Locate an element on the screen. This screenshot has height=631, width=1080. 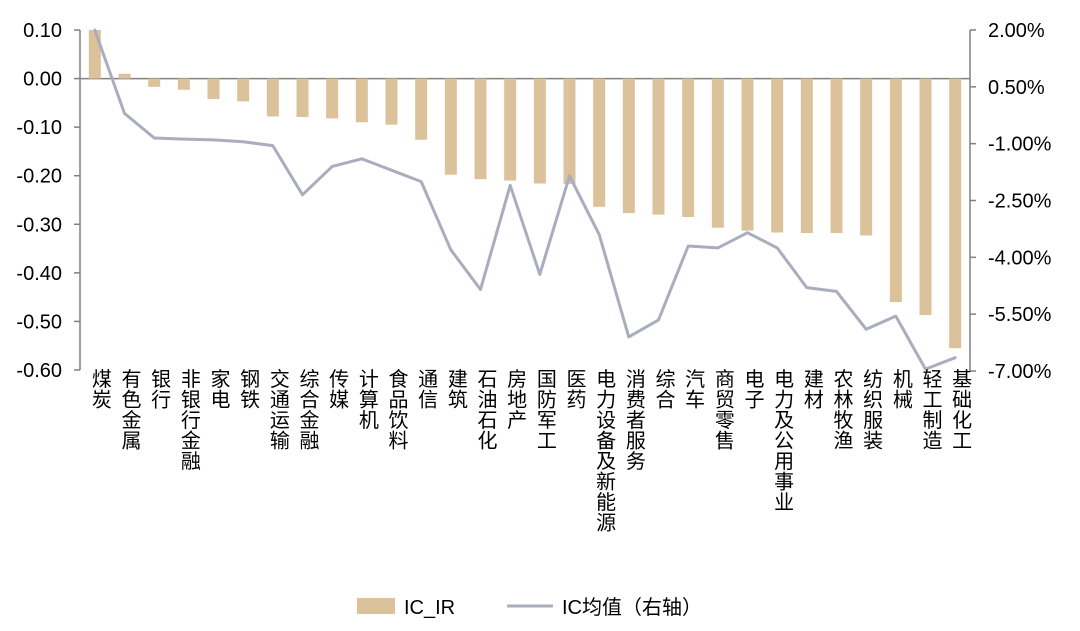
category-label: 农林牧渔 is located at coordinates (844, 410).